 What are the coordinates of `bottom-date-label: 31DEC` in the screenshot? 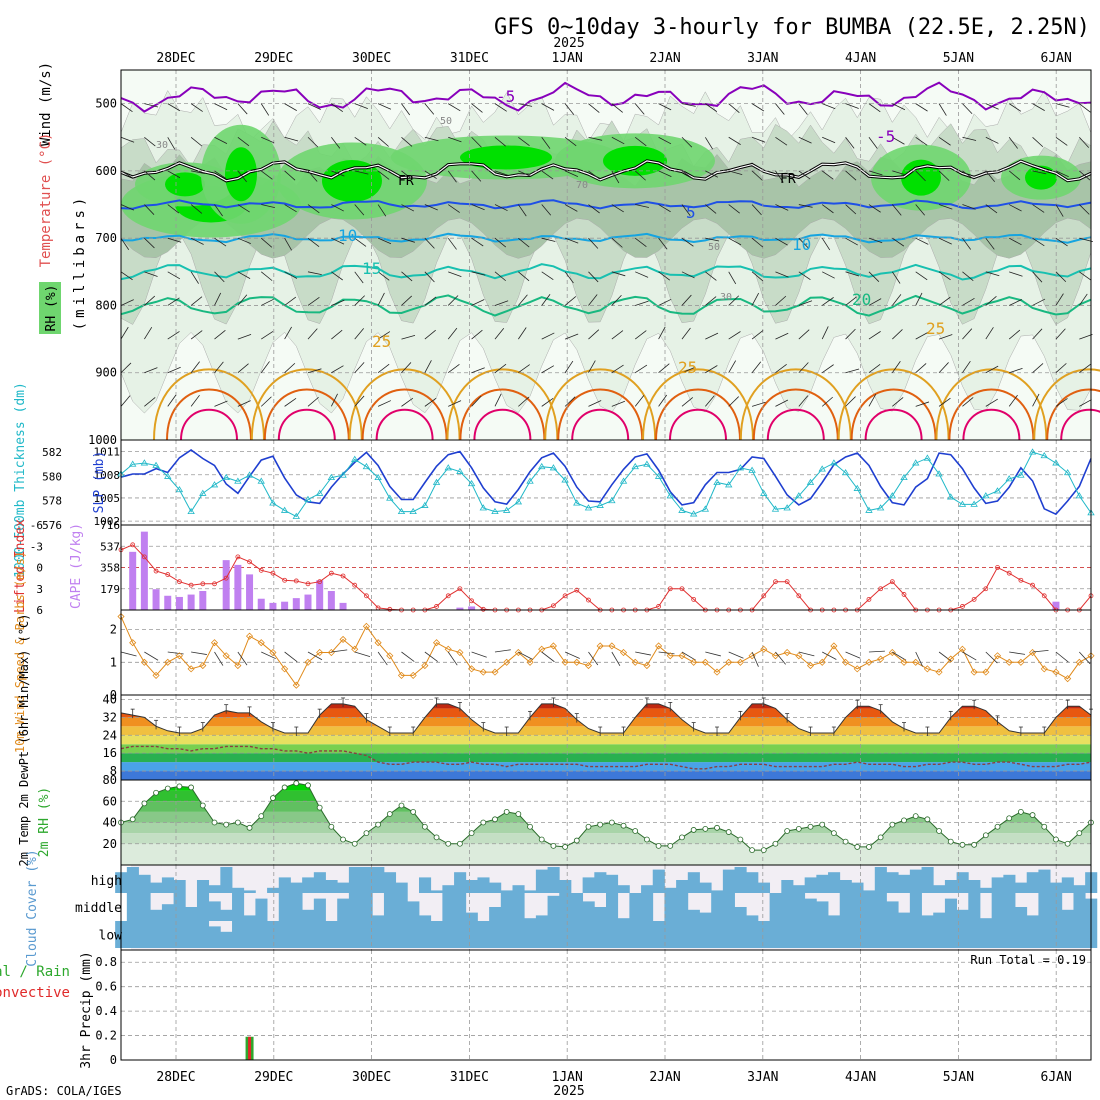 It's located at (469, 1077).